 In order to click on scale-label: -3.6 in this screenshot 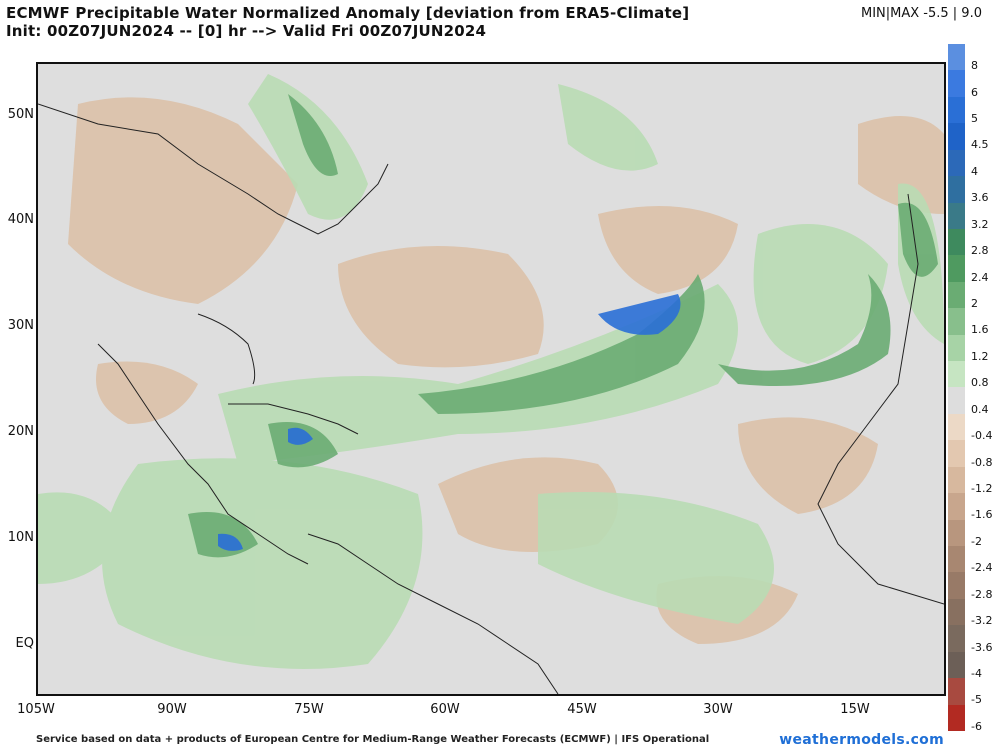, I will do `click(982, 647)`.